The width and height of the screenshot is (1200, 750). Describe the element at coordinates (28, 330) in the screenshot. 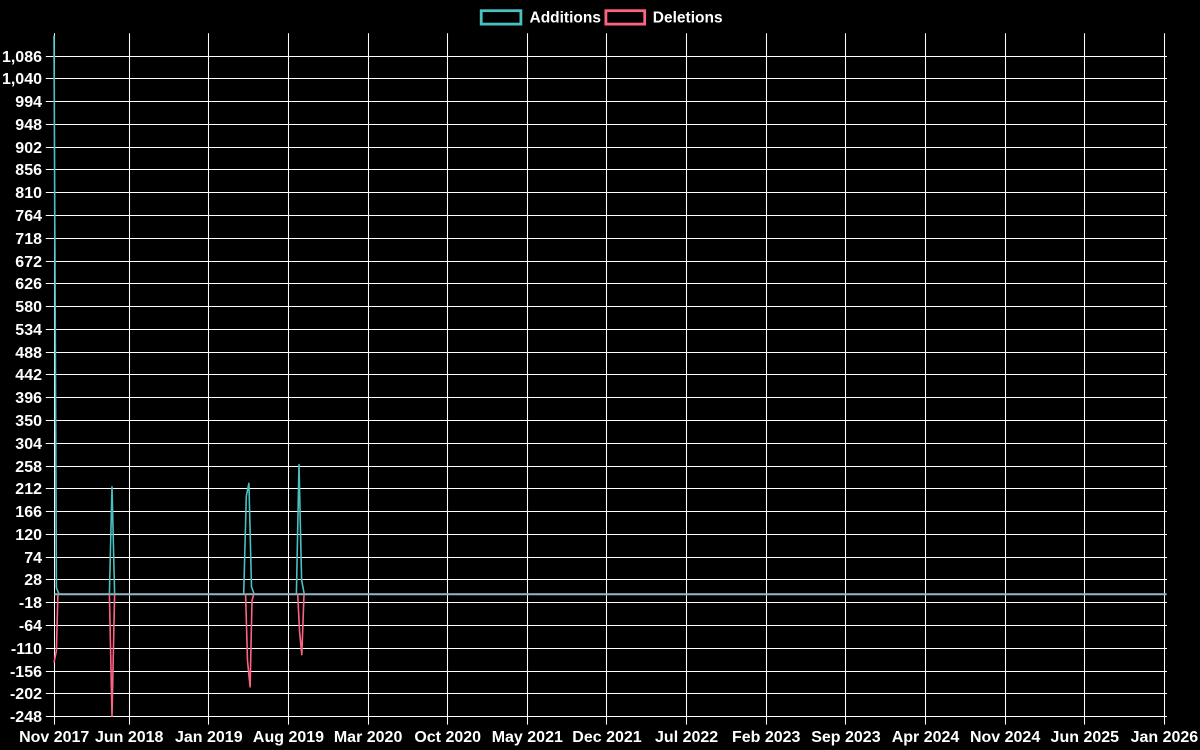

I see `svg-text: 534` at that location.